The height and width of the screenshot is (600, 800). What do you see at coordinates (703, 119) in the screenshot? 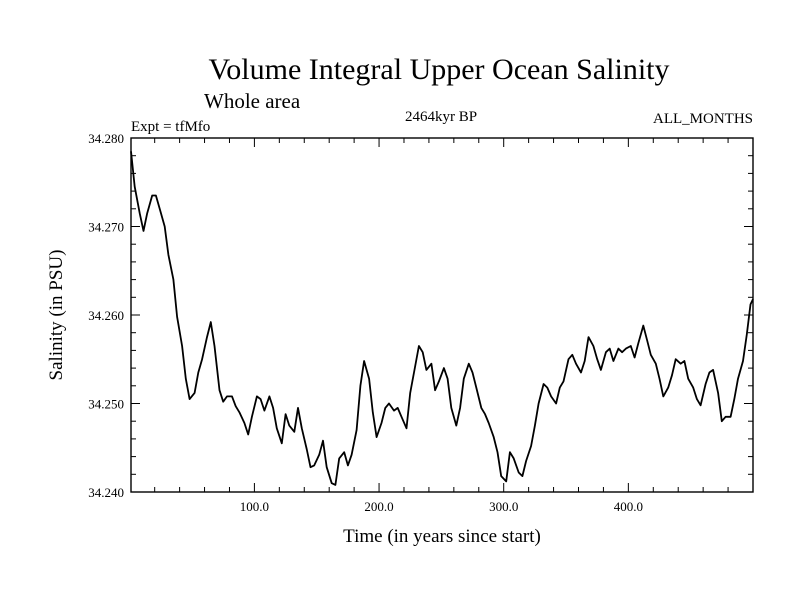
I see `months-label: ALL_MONTHS` at bounding box center [703, 119].